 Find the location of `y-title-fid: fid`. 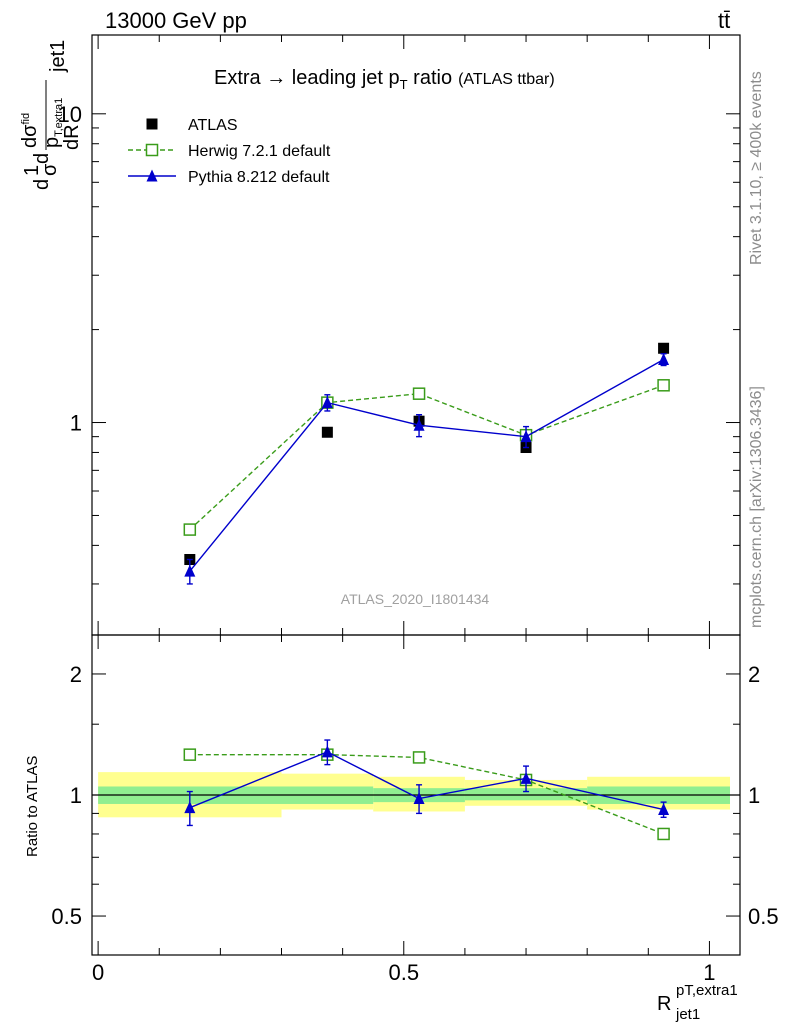

y-title-fid: fid is located at coordinates (26, 119).